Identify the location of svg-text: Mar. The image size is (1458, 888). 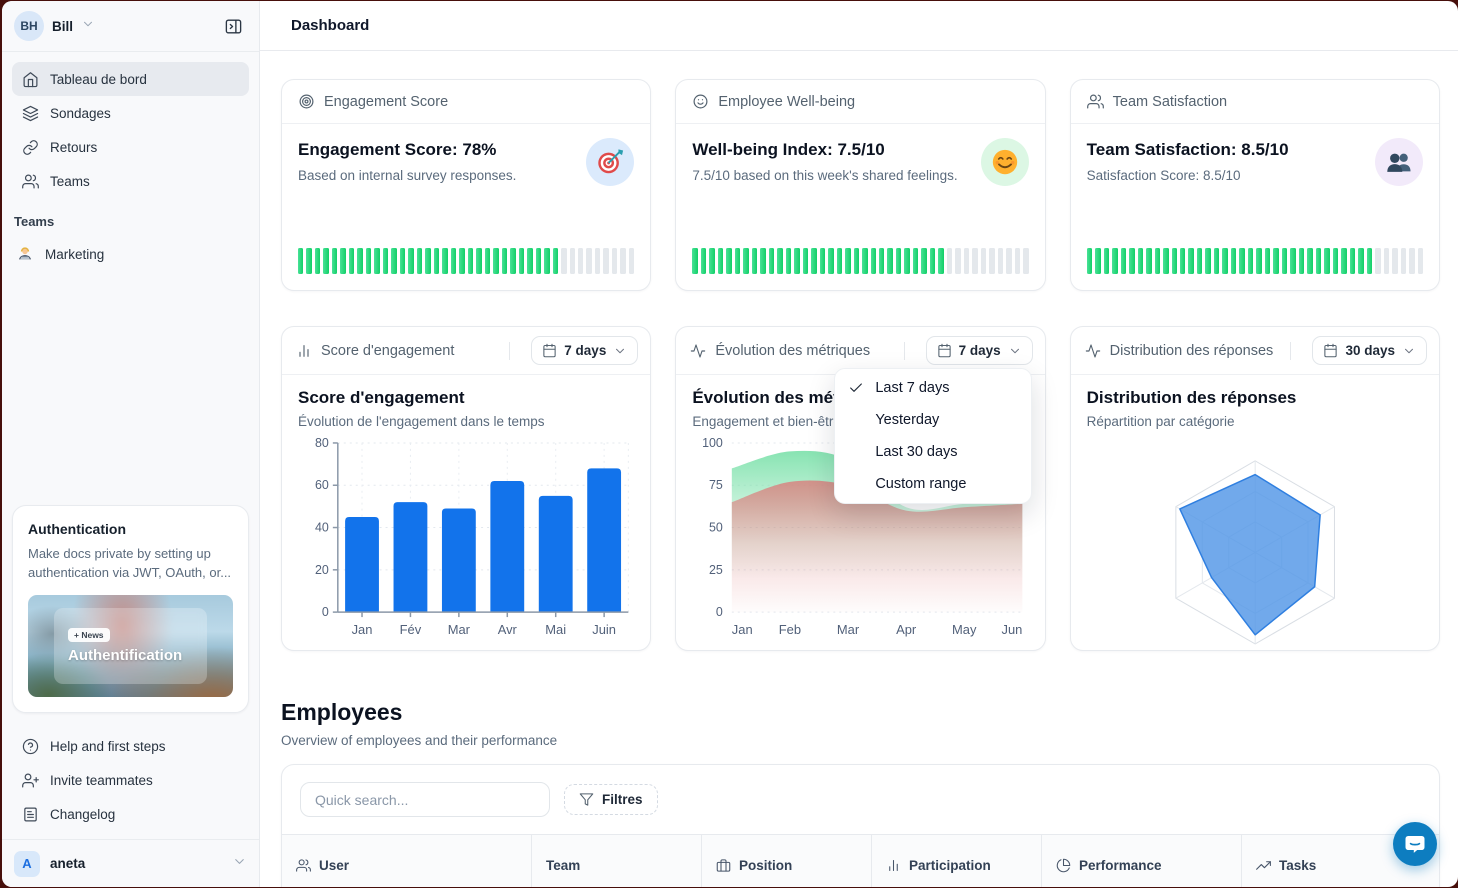
(459, 629).